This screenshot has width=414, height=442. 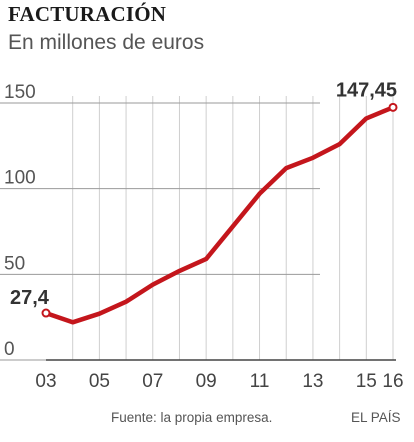 I want to click on y-tick-label: 150, so click(x=20, y=92).